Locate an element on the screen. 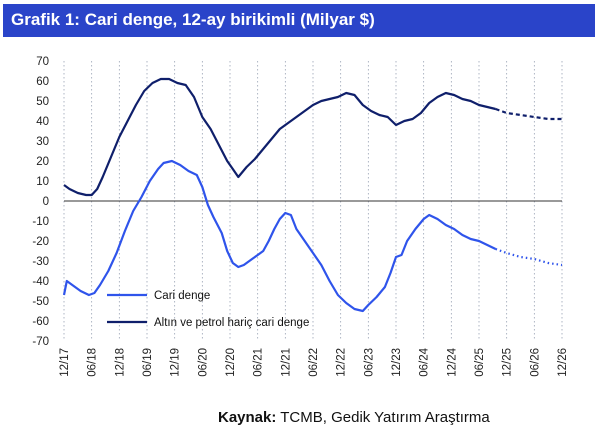 The height and width of the screenshot is (441, 598). y-tick-label: 50 is located at coordinates (42, 102).